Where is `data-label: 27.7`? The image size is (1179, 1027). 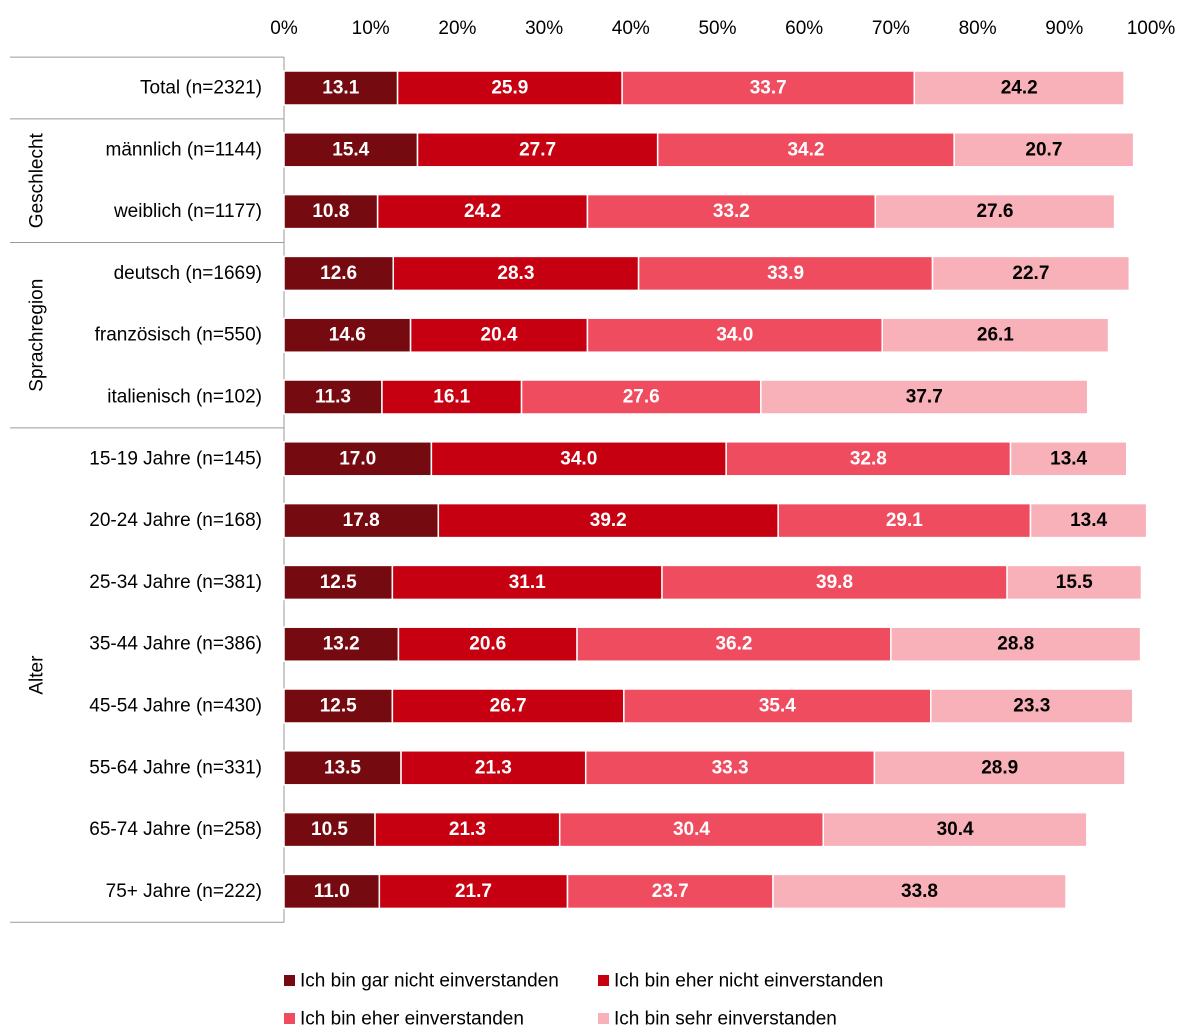 data-label: 27.7 is located at coordinates (537, 149).